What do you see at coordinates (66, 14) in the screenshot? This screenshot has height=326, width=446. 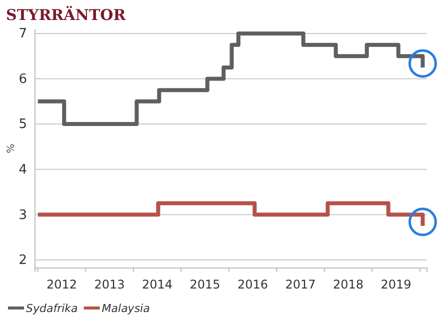 I see `chart-title: STYRRÄNTOR` at bounding box center [66, 14].